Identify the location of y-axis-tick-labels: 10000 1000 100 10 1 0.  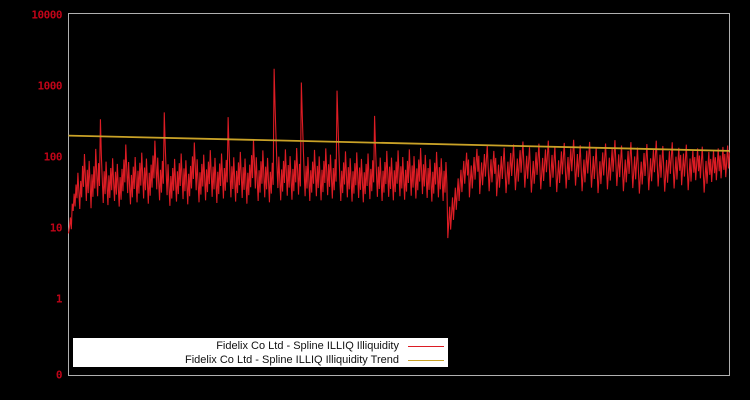
(31, 200).